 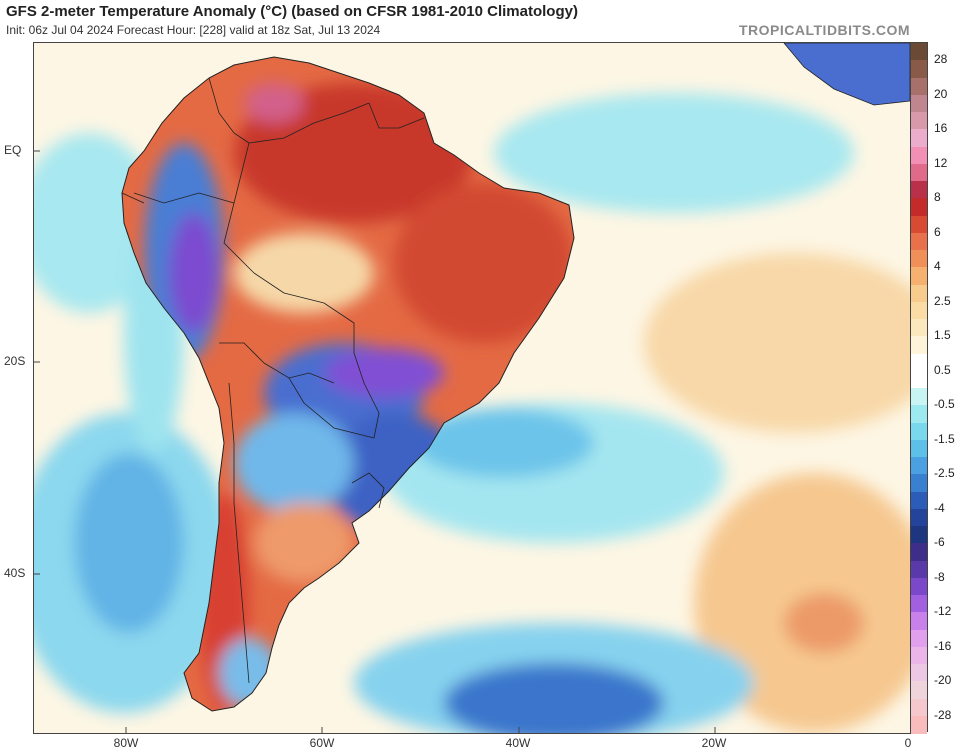 What do you see at coordinates (943, 611) in the screenshot?
I see `colorbar-tick-label: -12` at bounding box center [943, 611].